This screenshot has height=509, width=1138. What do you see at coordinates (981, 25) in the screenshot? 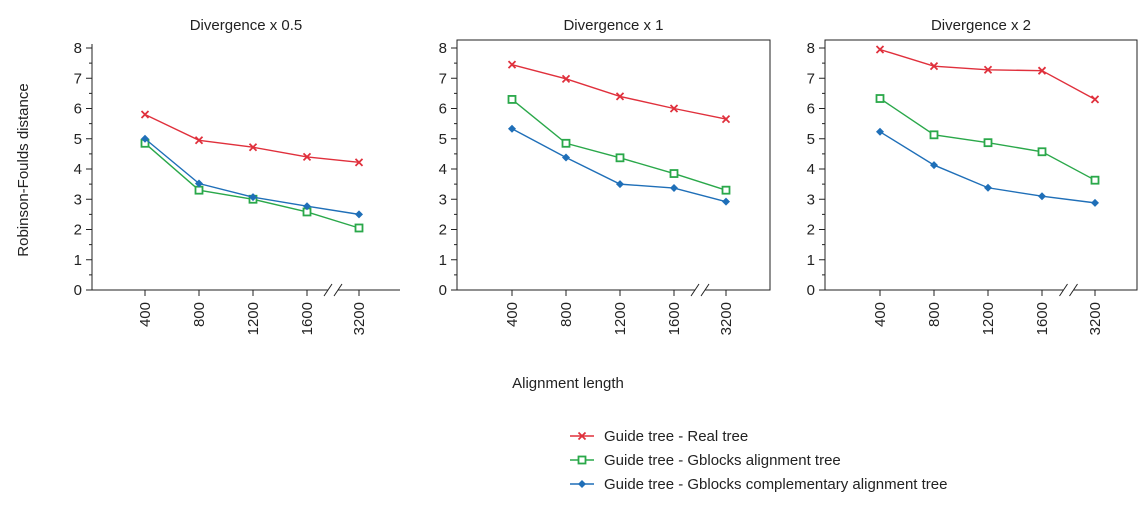
I see `panel-title: Divergence x 2` at bounding box center [981, 25].